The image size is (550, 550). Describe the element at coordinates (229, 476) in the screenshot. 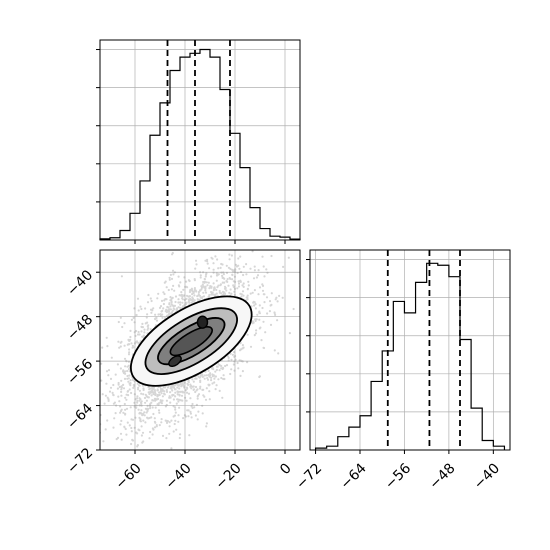

I see `joint-xtick-label-2: −20` at that location.